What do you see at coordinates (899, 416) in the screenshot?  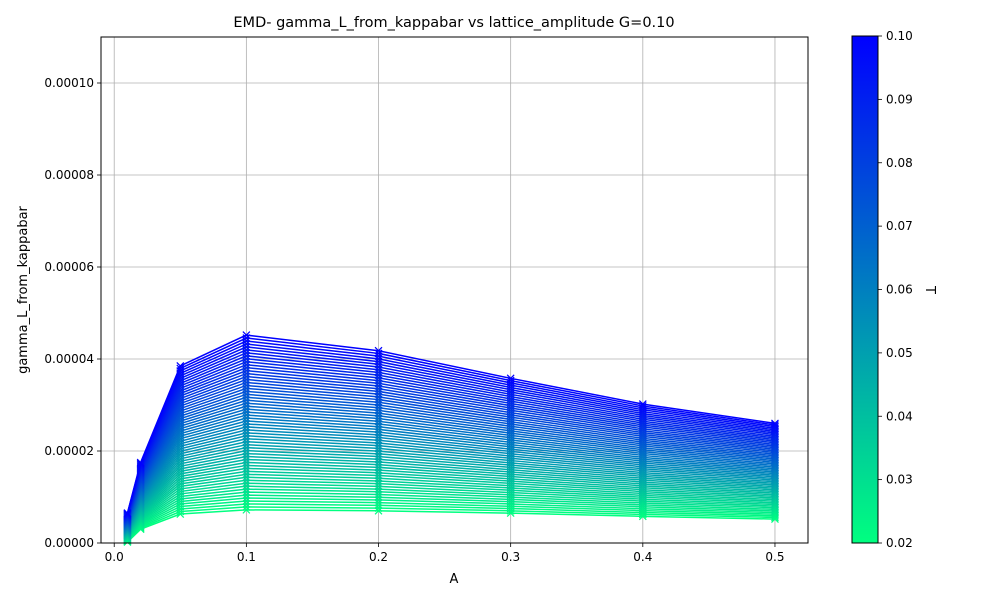 I see `colorbar-tick-label: 0.04` at bounding box center [899, 416].